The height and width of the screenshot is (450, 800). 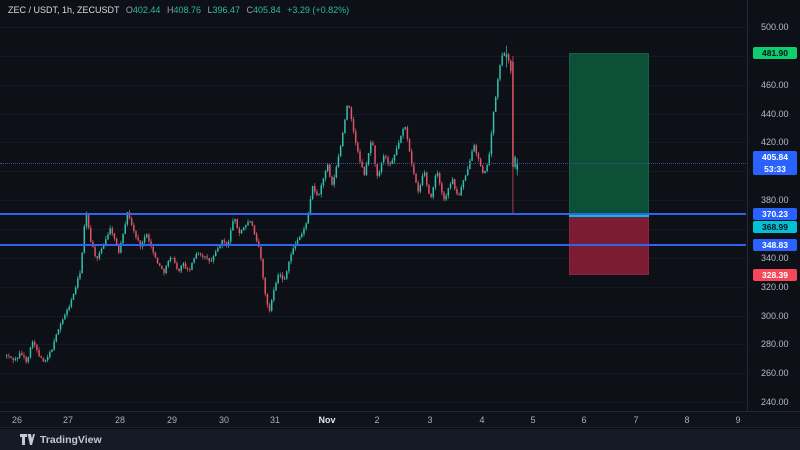 I want to click on price-tick-label: 260.00, so click(x=775, y=373).